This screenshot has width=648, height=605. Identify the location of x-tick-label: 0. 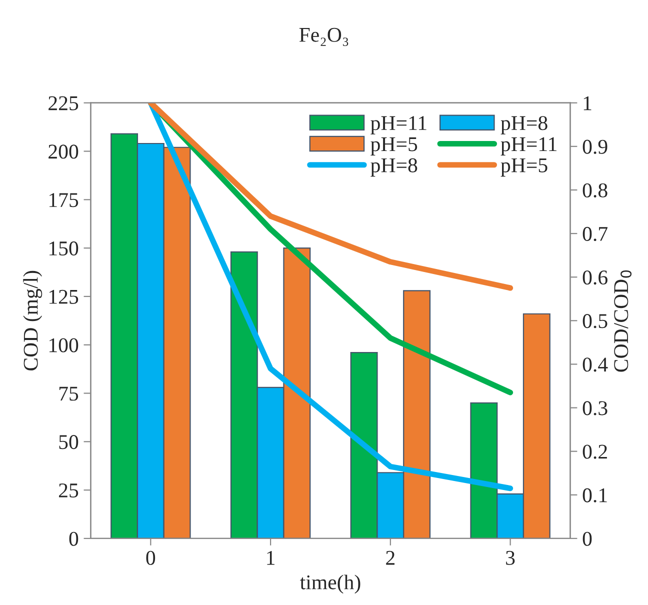
(151, 557).